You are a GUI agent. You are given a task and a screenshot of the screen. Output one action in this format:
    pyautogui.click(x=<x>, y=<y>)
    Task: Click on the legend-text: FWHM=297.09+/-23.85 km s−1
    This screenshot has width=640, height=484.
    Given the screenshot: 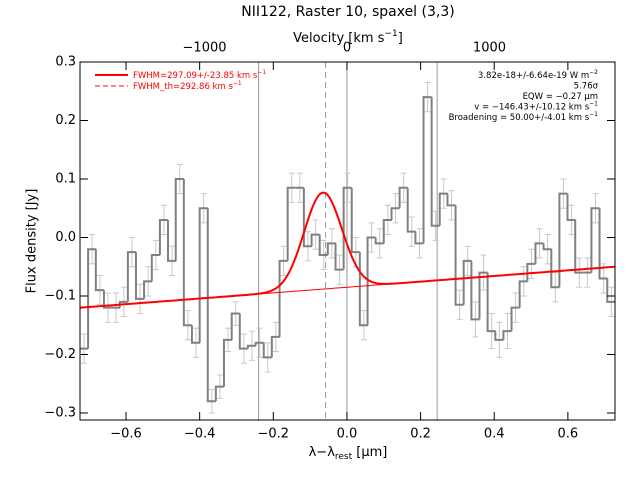 What is the action you would take?
    pyautogui.click(x=199, y=75)
    